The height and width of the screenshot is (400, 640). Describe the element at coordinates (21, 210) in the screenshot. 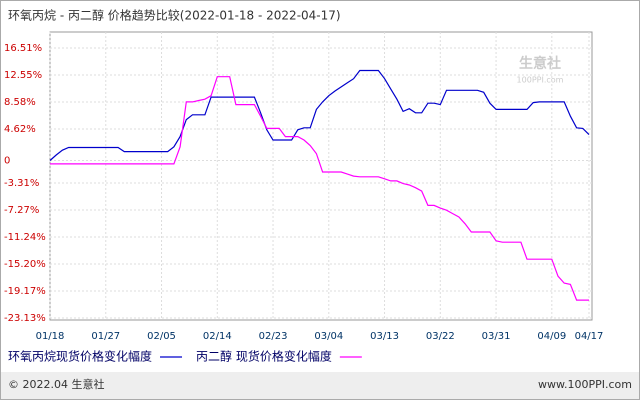

I see `y-tick-label: -7.27%` at that location.